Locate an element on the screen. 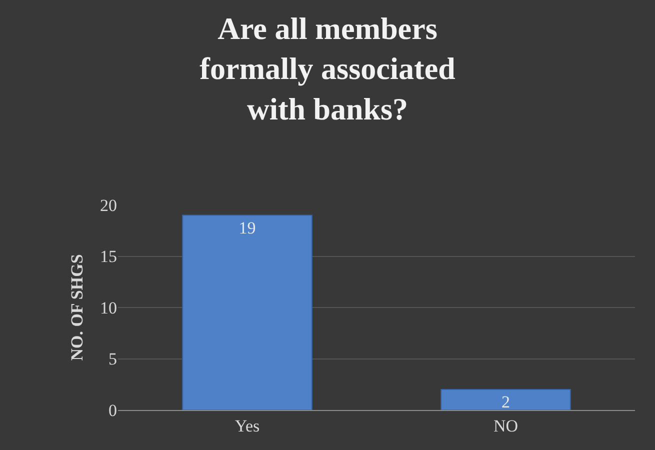 Image resolution: width=655 pixels, height=450 pixels. y-tick-label: 5 is located at coordinates (112, 359).